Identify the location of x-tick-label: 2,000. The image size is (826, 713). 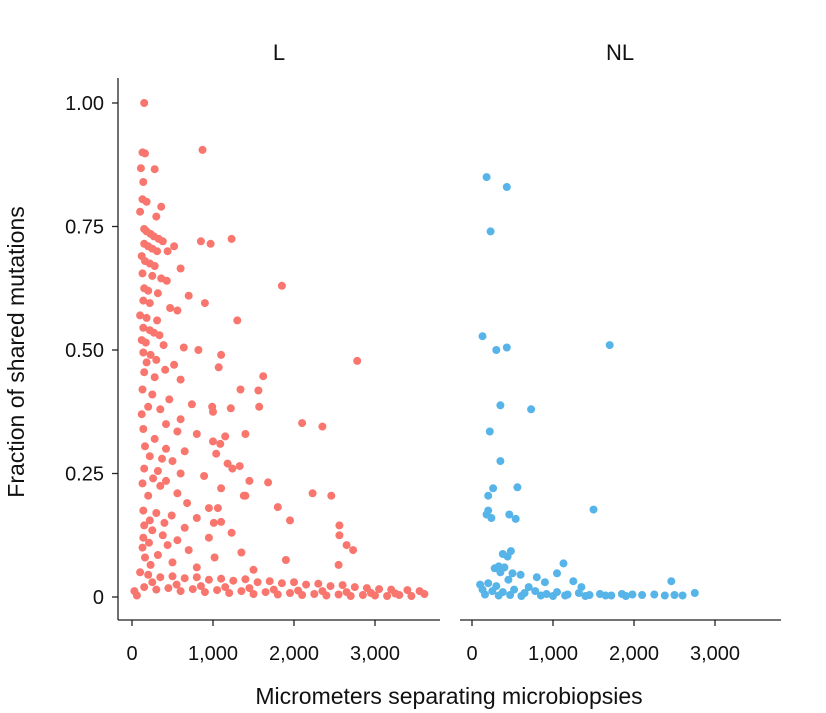
(294, 654).